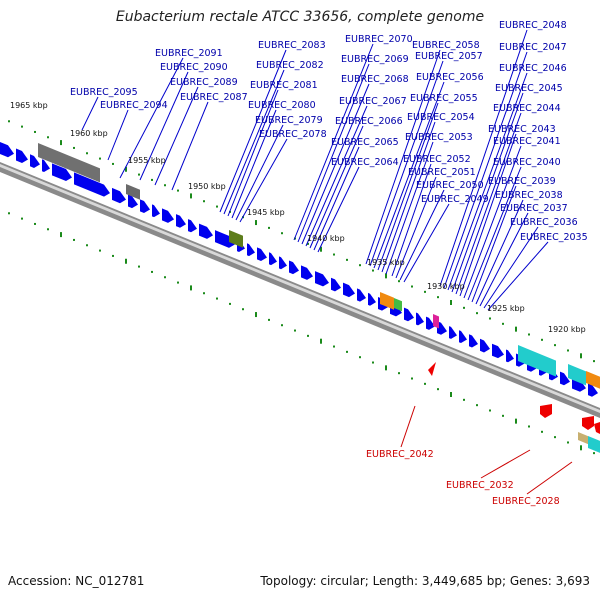 Image resolution: width=600 pixels, height=604 pixels. Describe the element at coordinates (533, 68) in the screenshot. I see `forward-gene-label: EUBREC_2046` at that location.